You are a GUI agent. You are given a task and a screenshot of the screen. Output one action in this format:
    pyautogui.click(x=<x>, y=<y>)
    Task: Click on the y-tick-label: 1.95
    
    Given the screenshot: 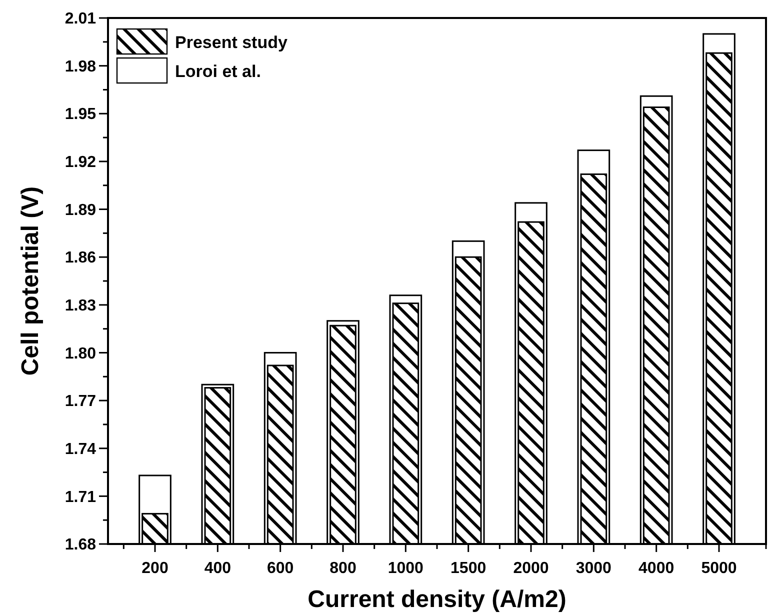 What is the action you would take?
    pyautogui.click(x=80, y=115)
    